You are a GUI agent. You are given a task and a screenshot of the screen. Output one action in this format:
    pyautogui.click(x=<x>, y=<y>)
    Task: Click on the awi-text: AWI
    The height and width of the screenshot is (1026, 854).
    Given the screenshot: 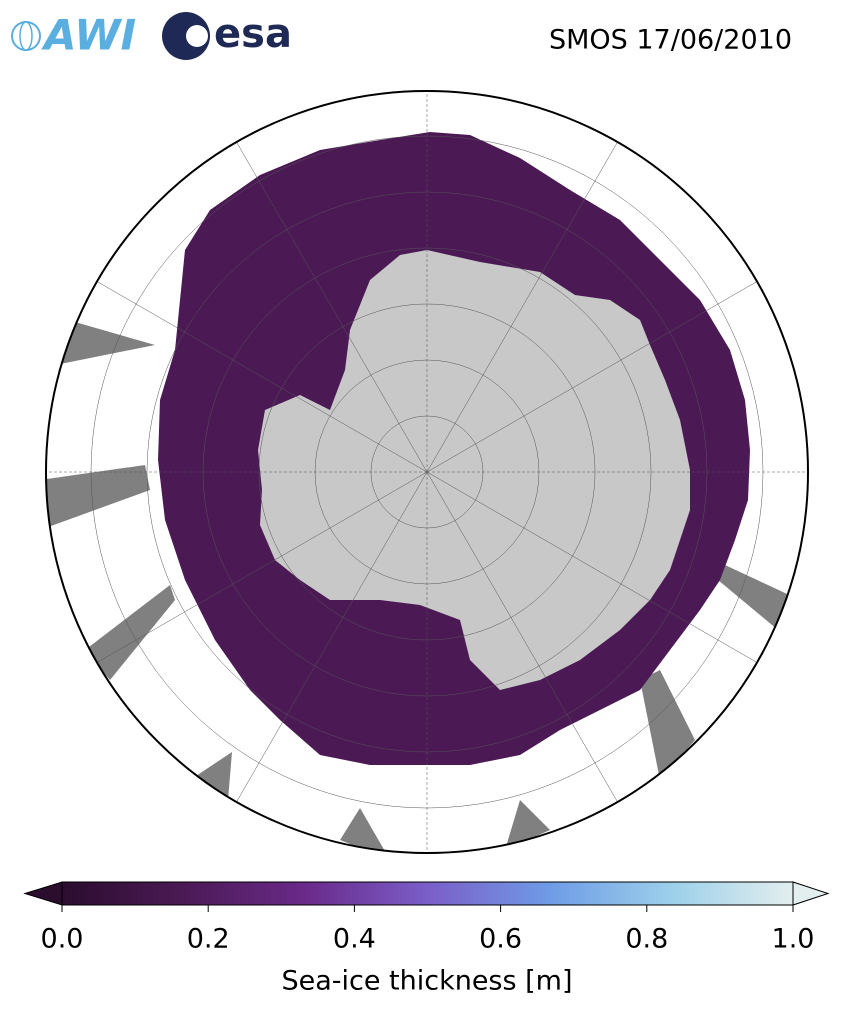 What is the action you would take?
    pyautogui.click(x=88, y=35)
    